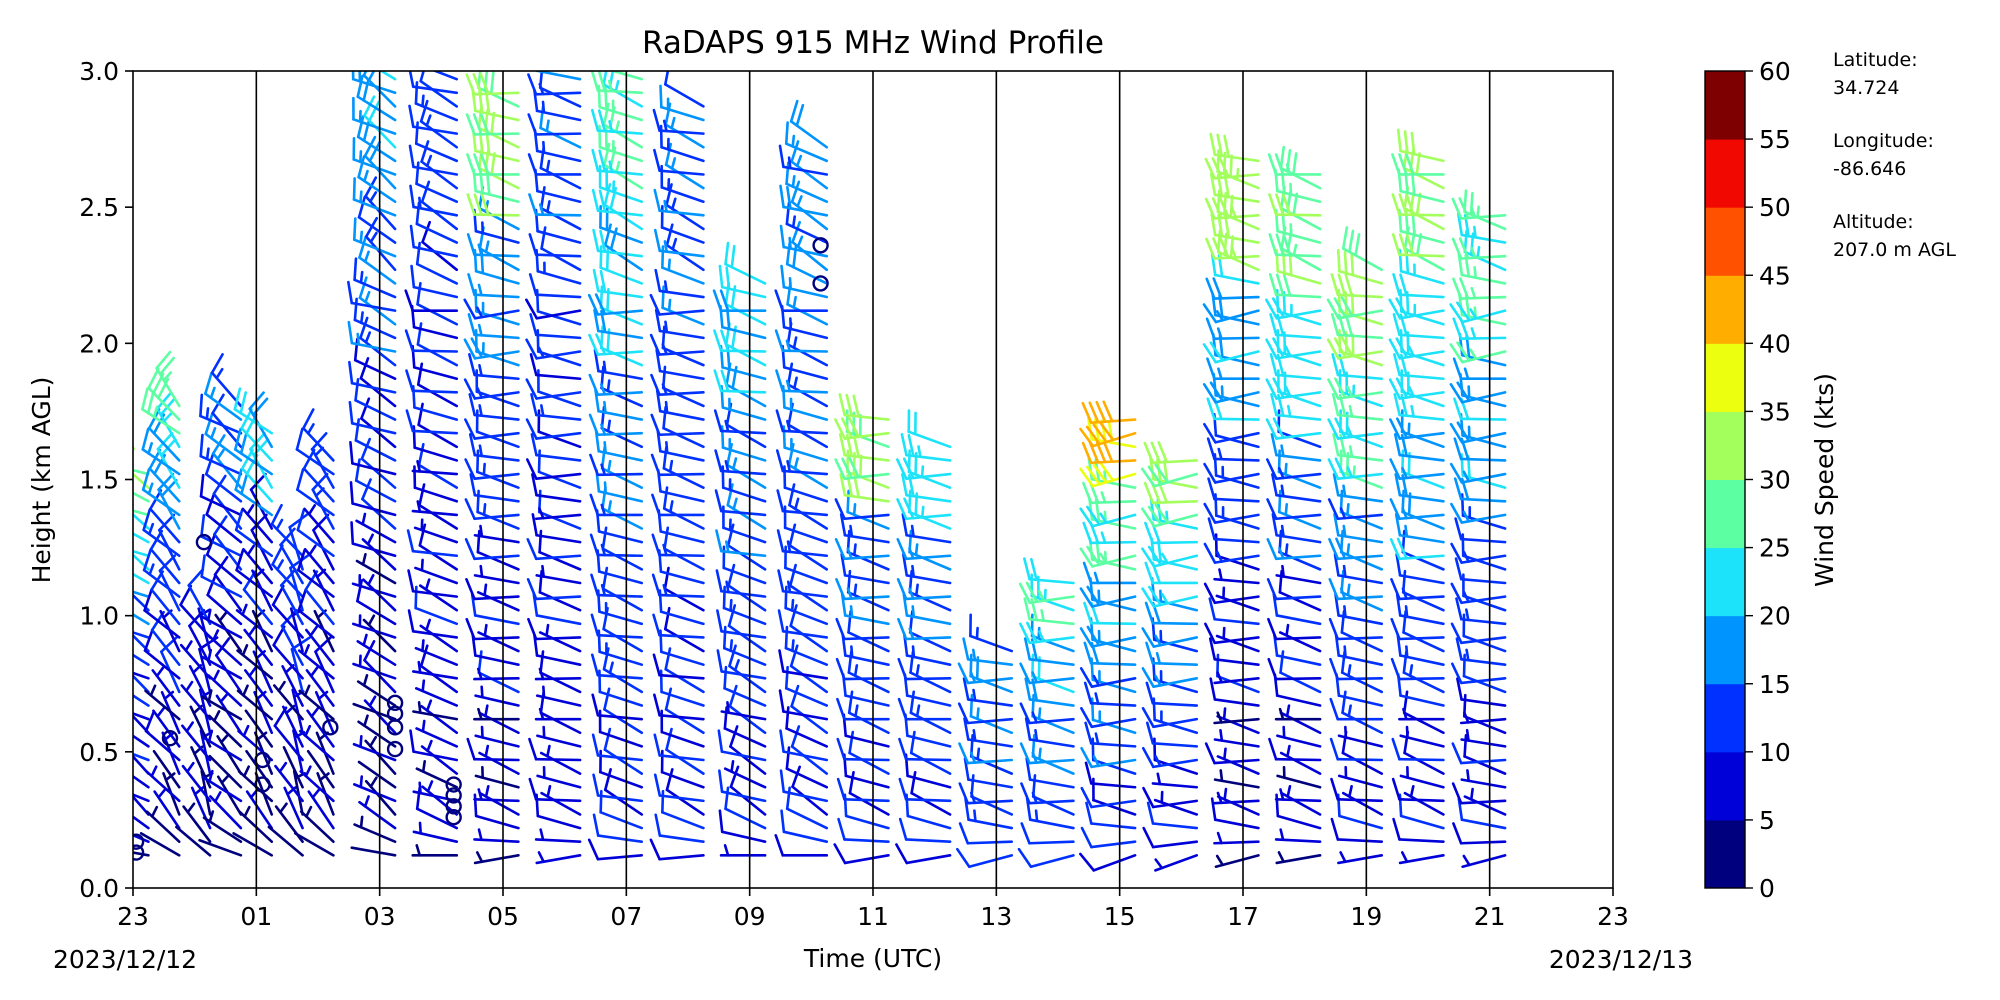  Describe the element at coordinates (503, 916) in the screenshot. I see `x-tick-label: 05` at that location.